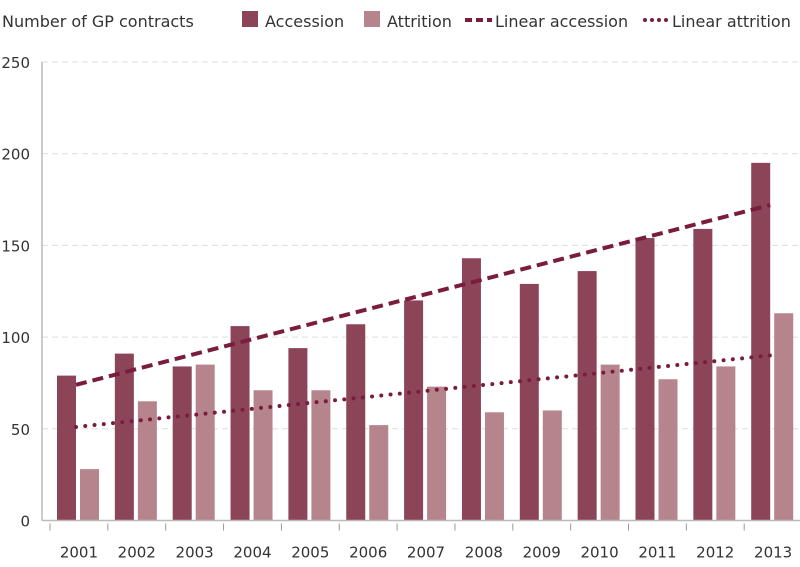 This screenshot has height=567, width=800. What do you see at coordinates (25, 522) in the screenshot?
I see `y-tick-label: 0` at bounding box center [25, 522].